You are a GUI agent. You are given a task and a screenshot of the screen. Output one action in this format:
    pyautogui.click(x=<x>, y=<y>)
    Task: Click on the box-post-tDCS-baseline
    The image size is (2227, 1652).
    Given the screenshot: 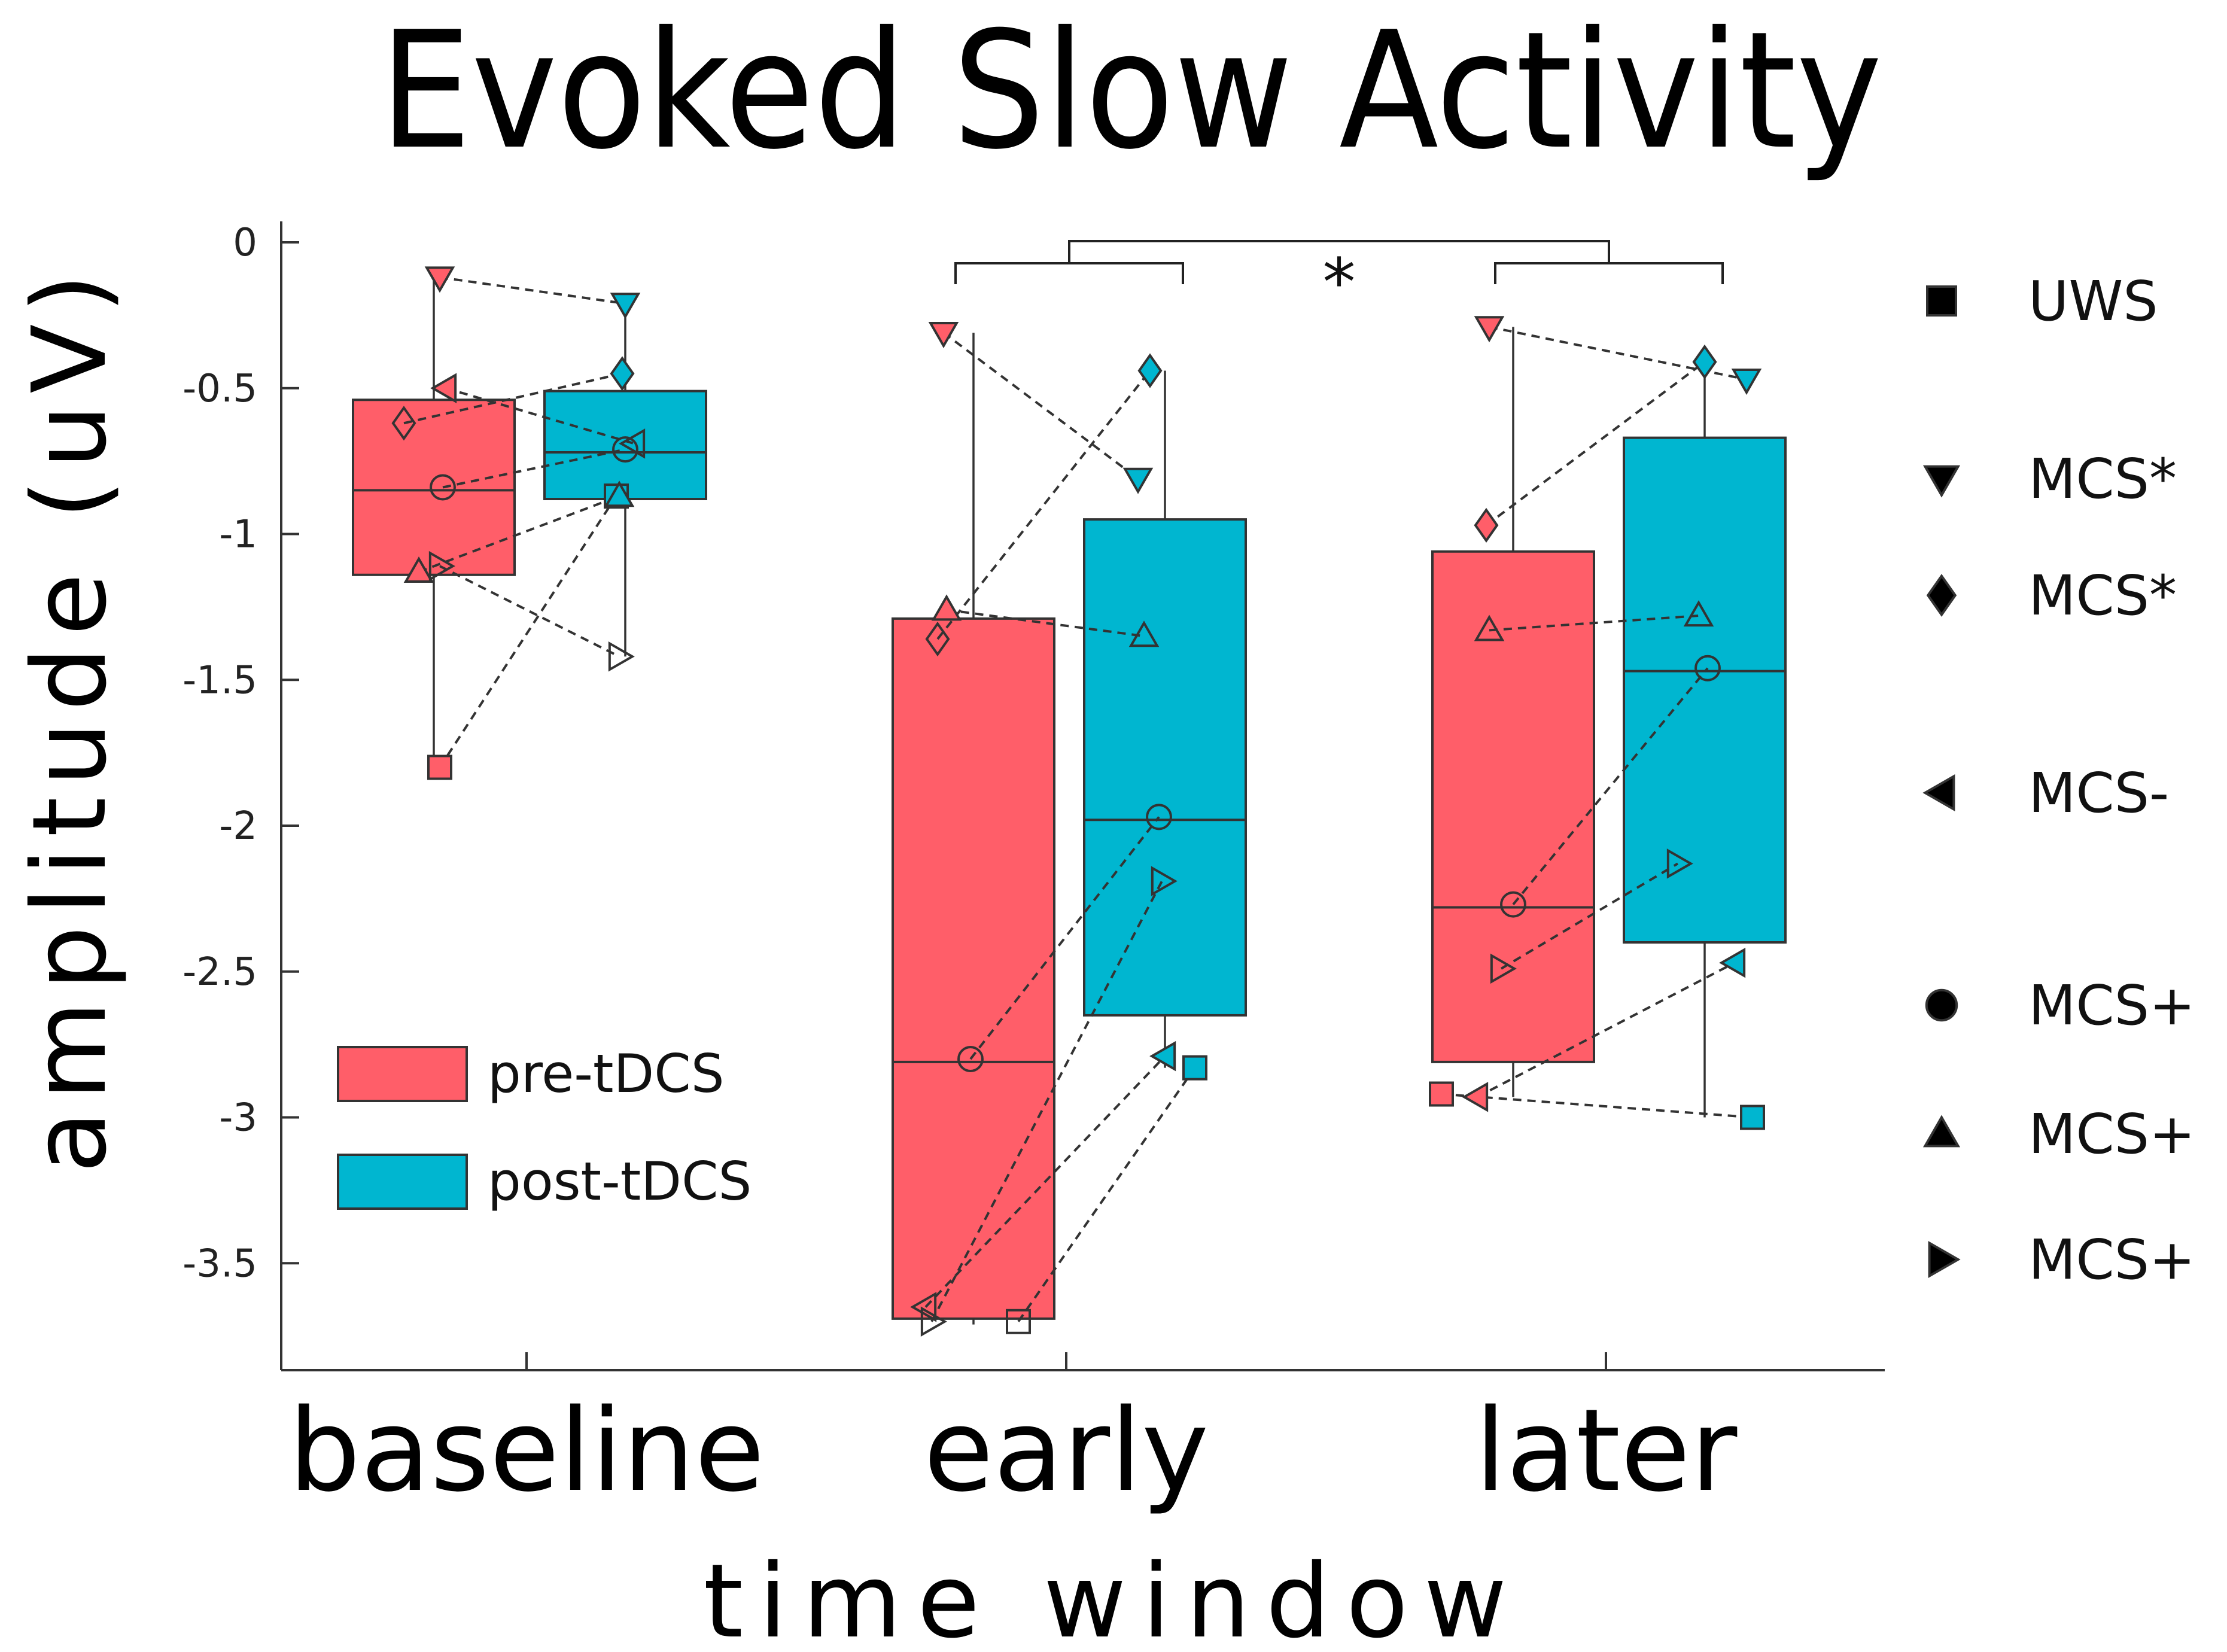 What is the action you would take?
    pyautogui.click(x=625, y=480)
    